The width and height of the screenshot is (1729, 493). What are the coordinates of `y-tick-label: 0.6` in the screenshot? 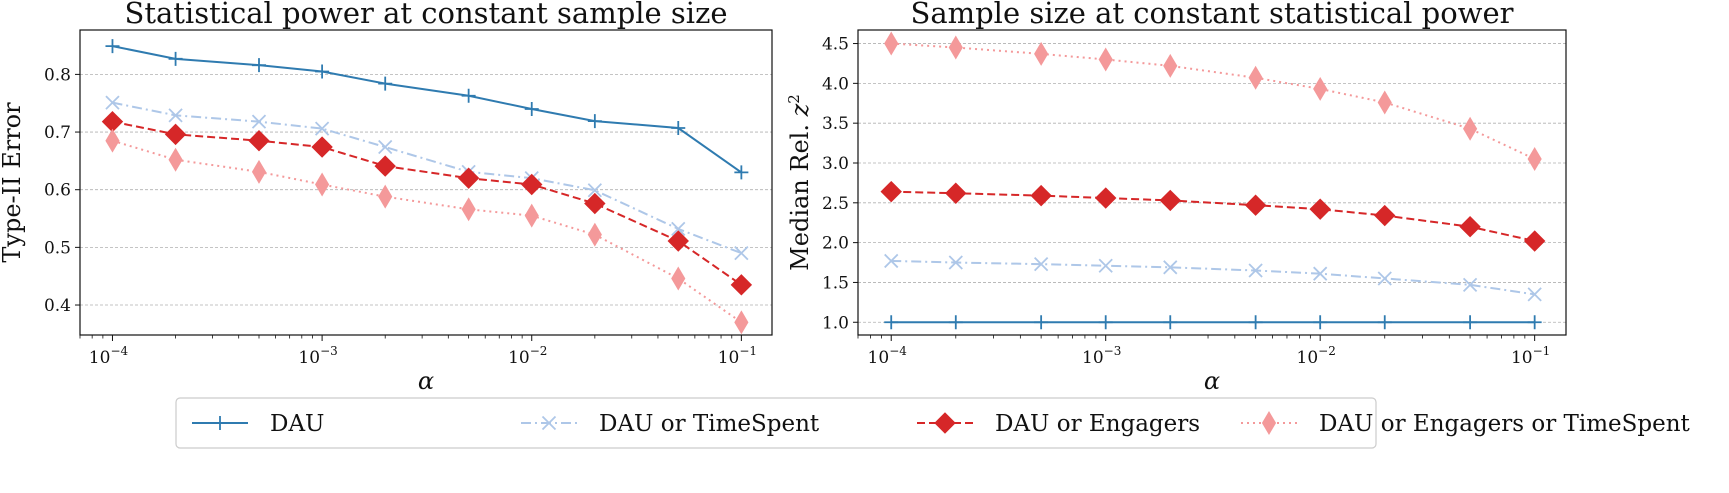 It's located at (57, 191).